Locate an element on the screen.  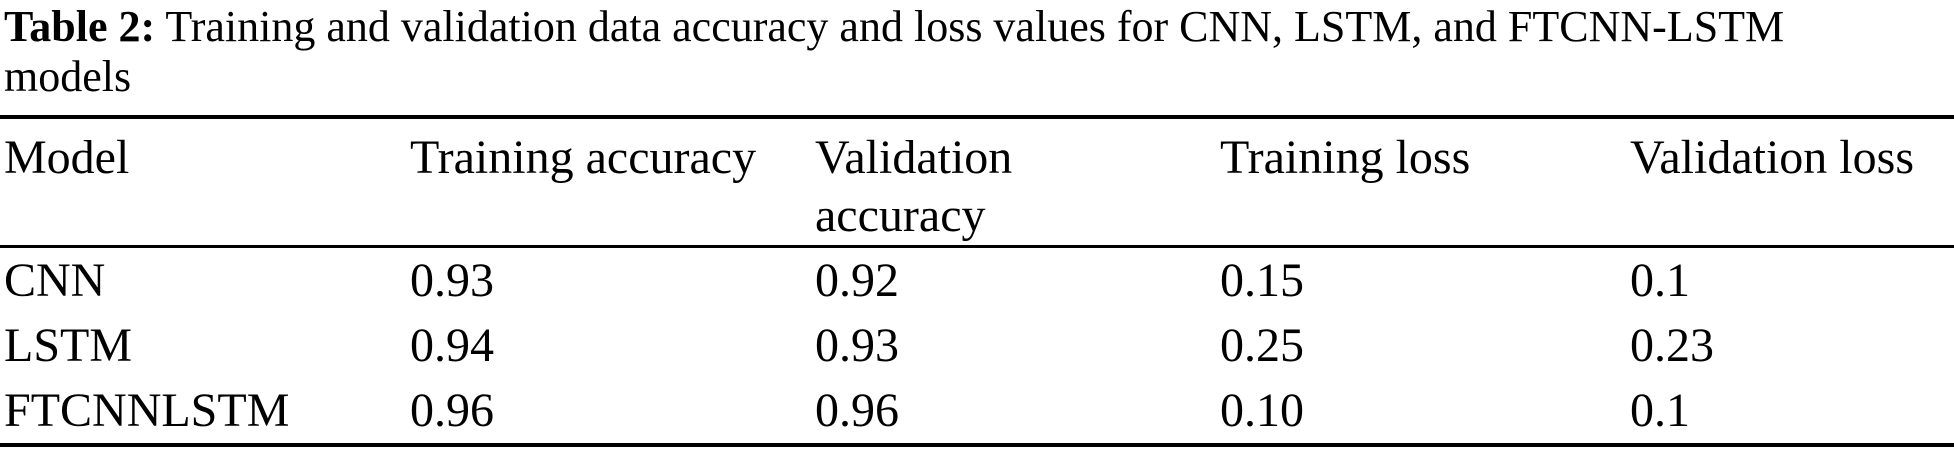
table-row-ftcnnlstm: FTCNNLSTM 0.96 0.96 0.10 0.1 is located at coordinates (977, 411).